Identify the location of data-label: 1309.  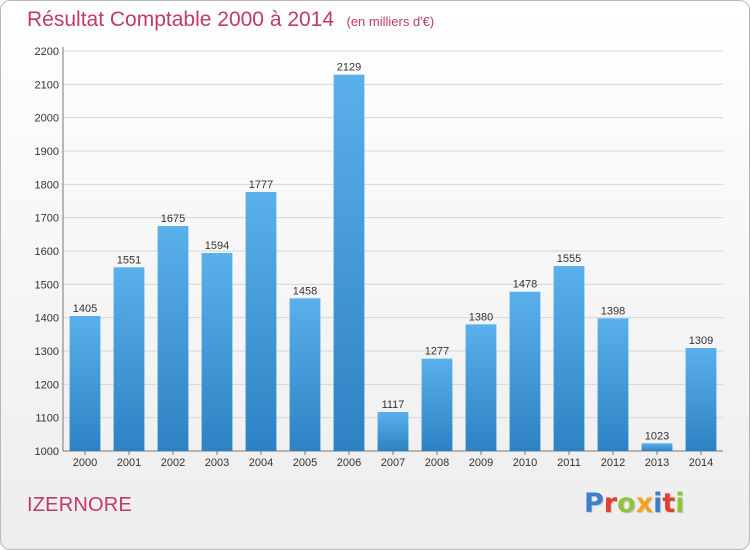
(701, 341).